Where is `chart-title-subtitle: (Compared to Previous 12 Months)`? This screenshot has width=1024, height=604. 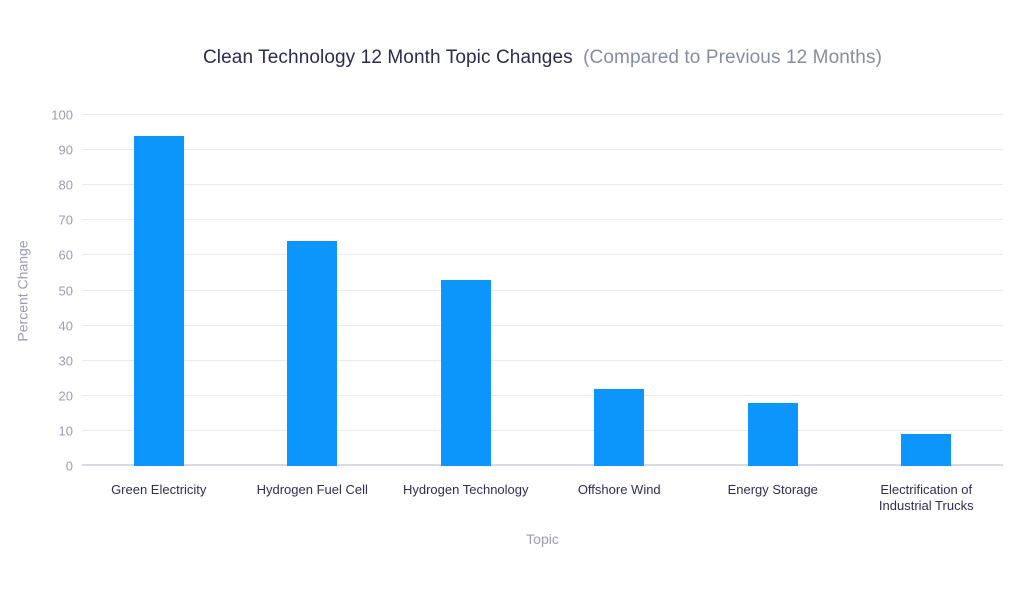 chart-title-subtitle: (Compared to Previous 12 Months) is located at coordinates (732, 57).